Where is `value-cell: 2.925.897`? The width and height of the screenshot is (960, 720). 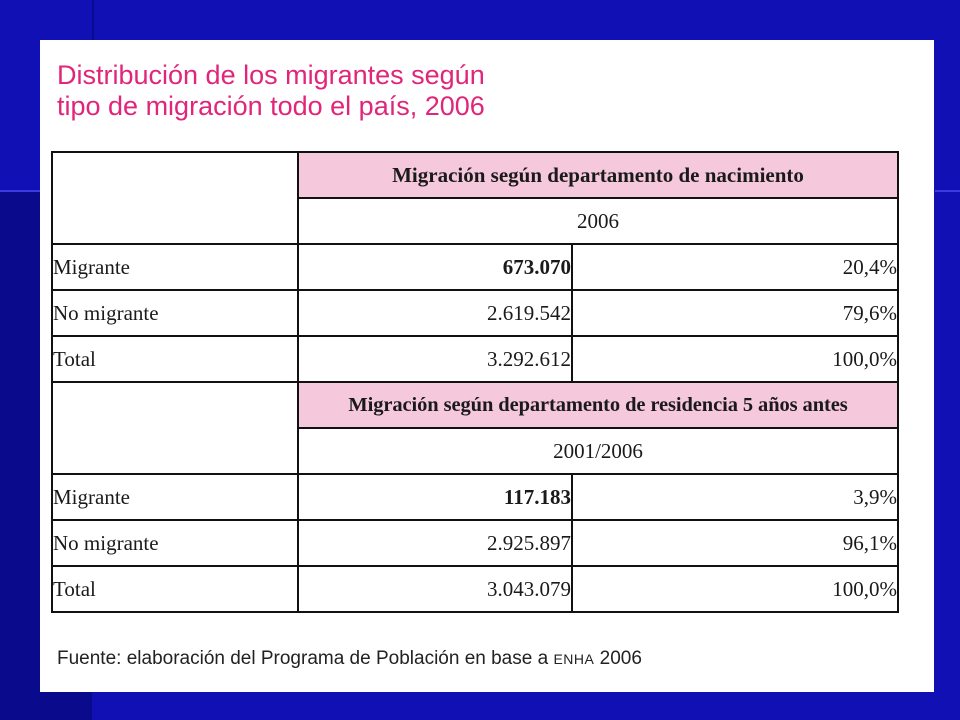 value-cell: 2.925.897 is located at coordinates (435, 543).